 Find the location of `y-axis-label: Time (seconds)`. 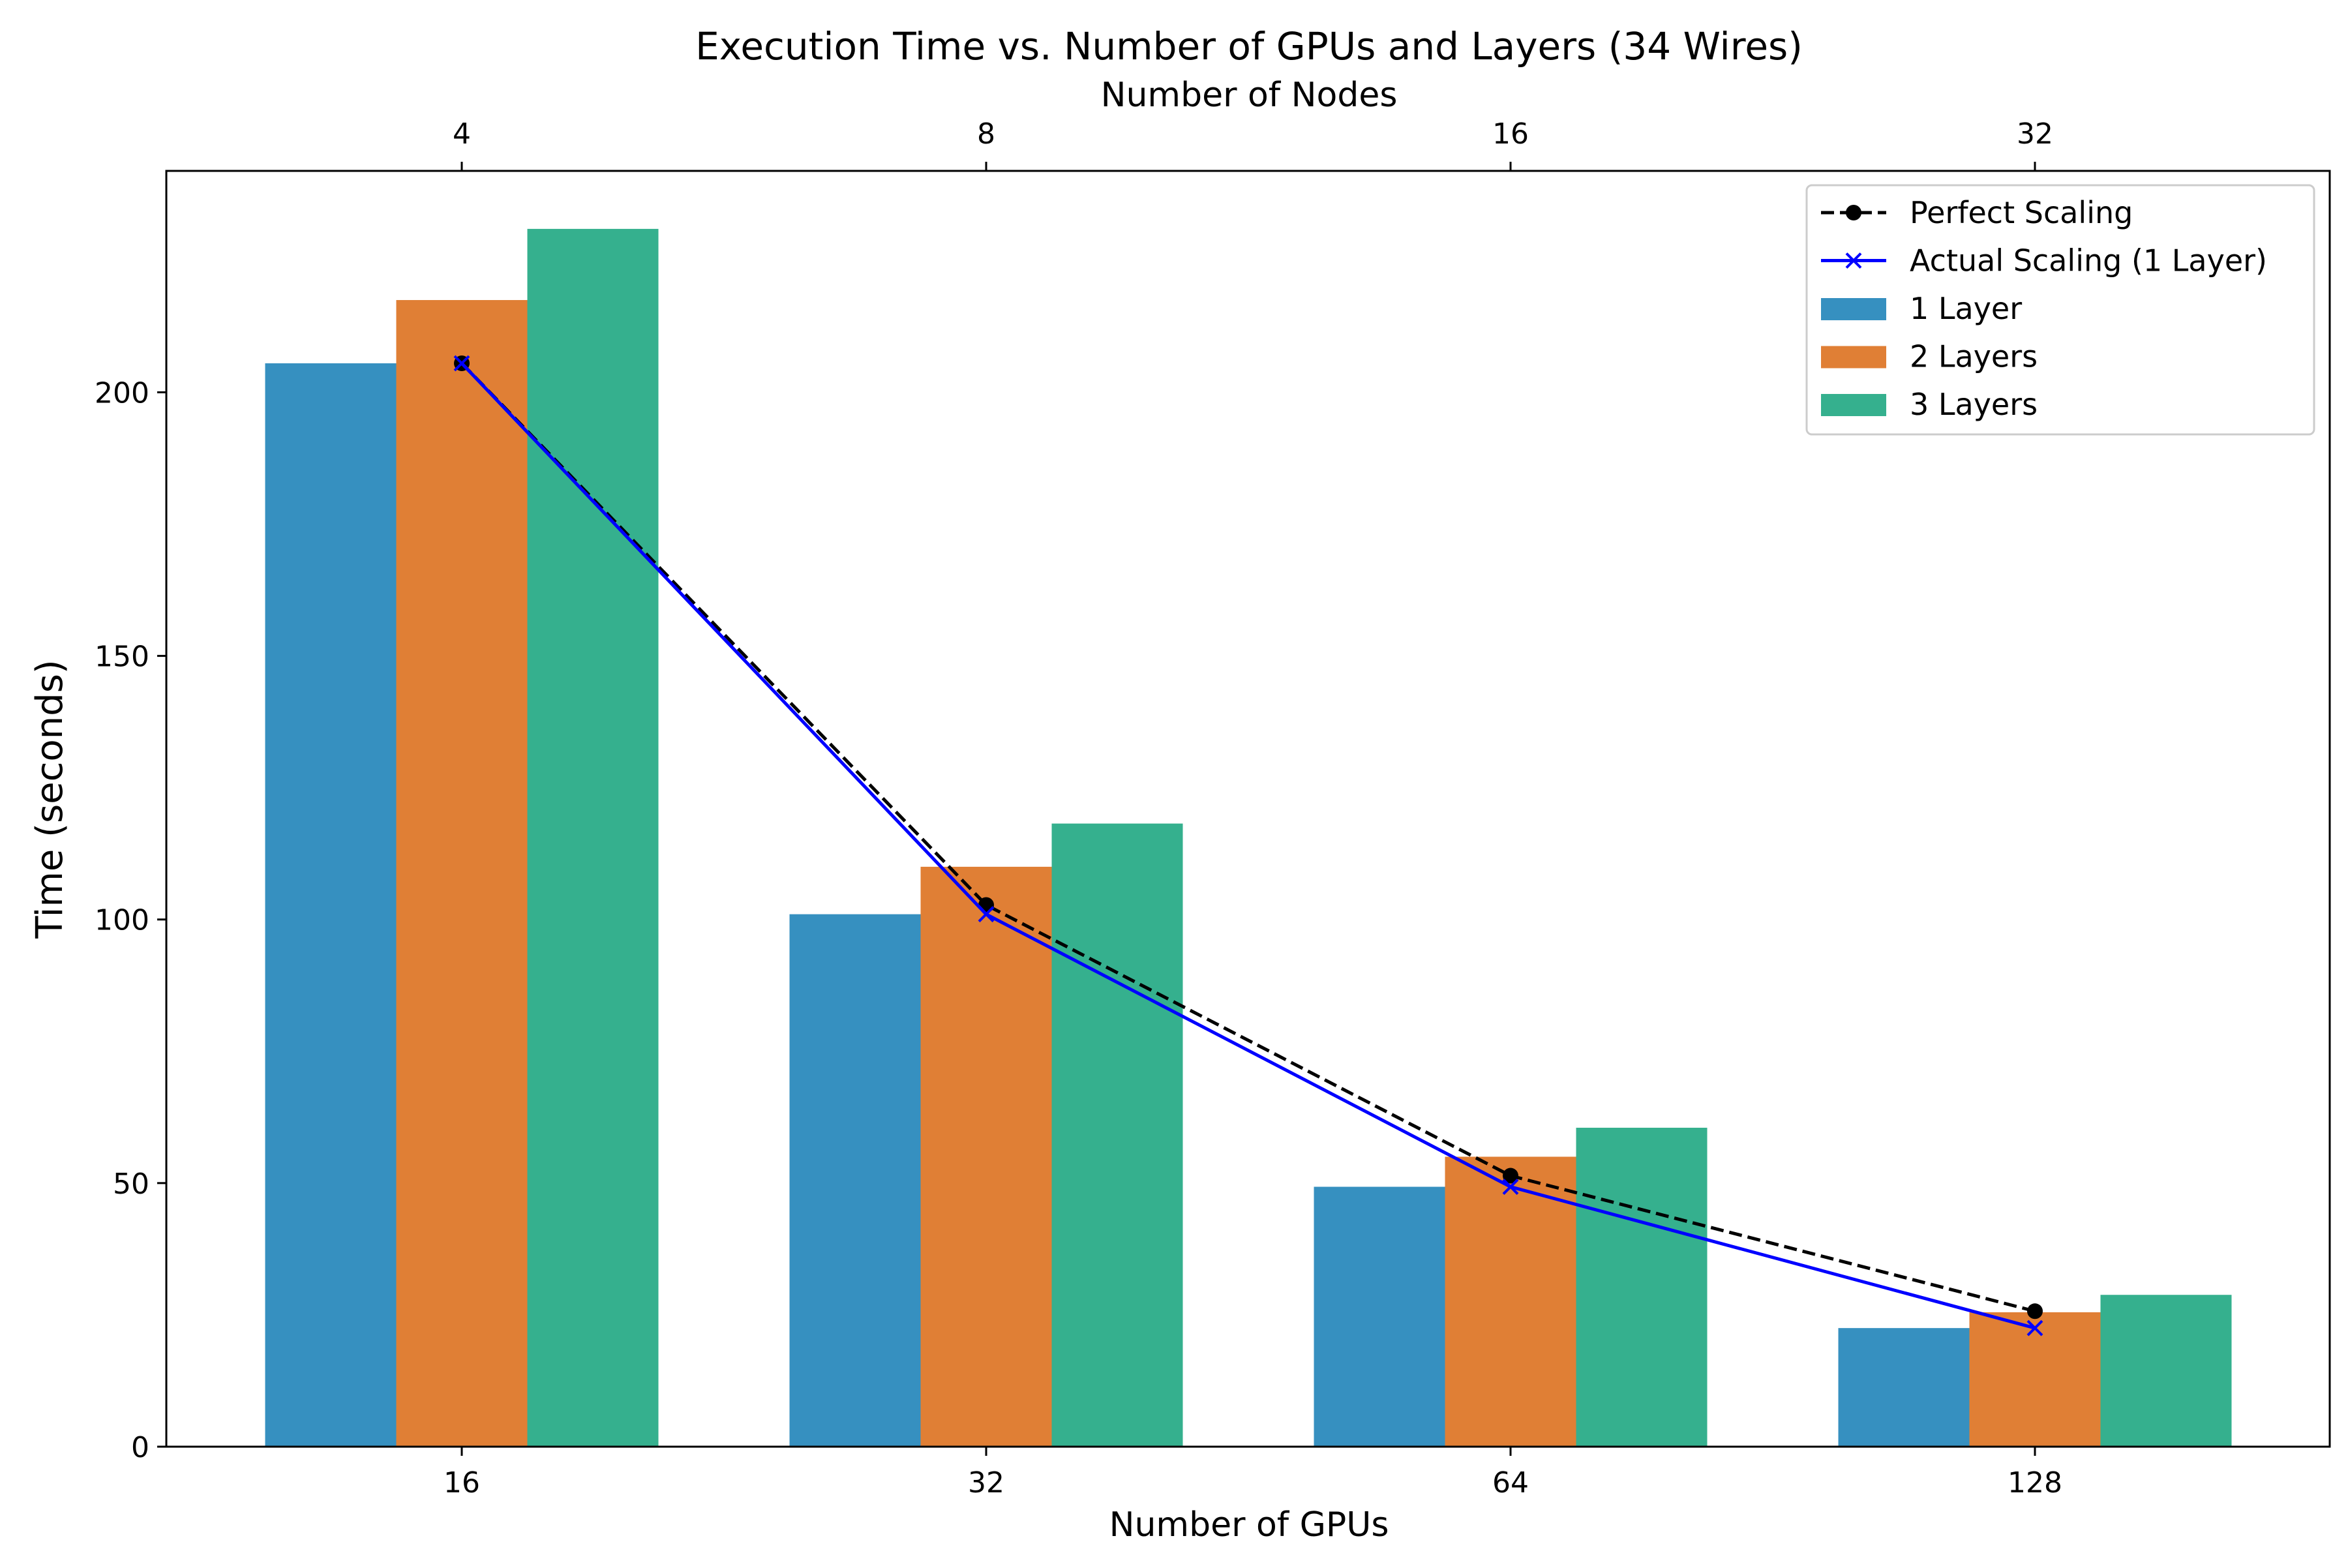

y-axis-label: Time (seconds) is located at coordinates (50, 799).